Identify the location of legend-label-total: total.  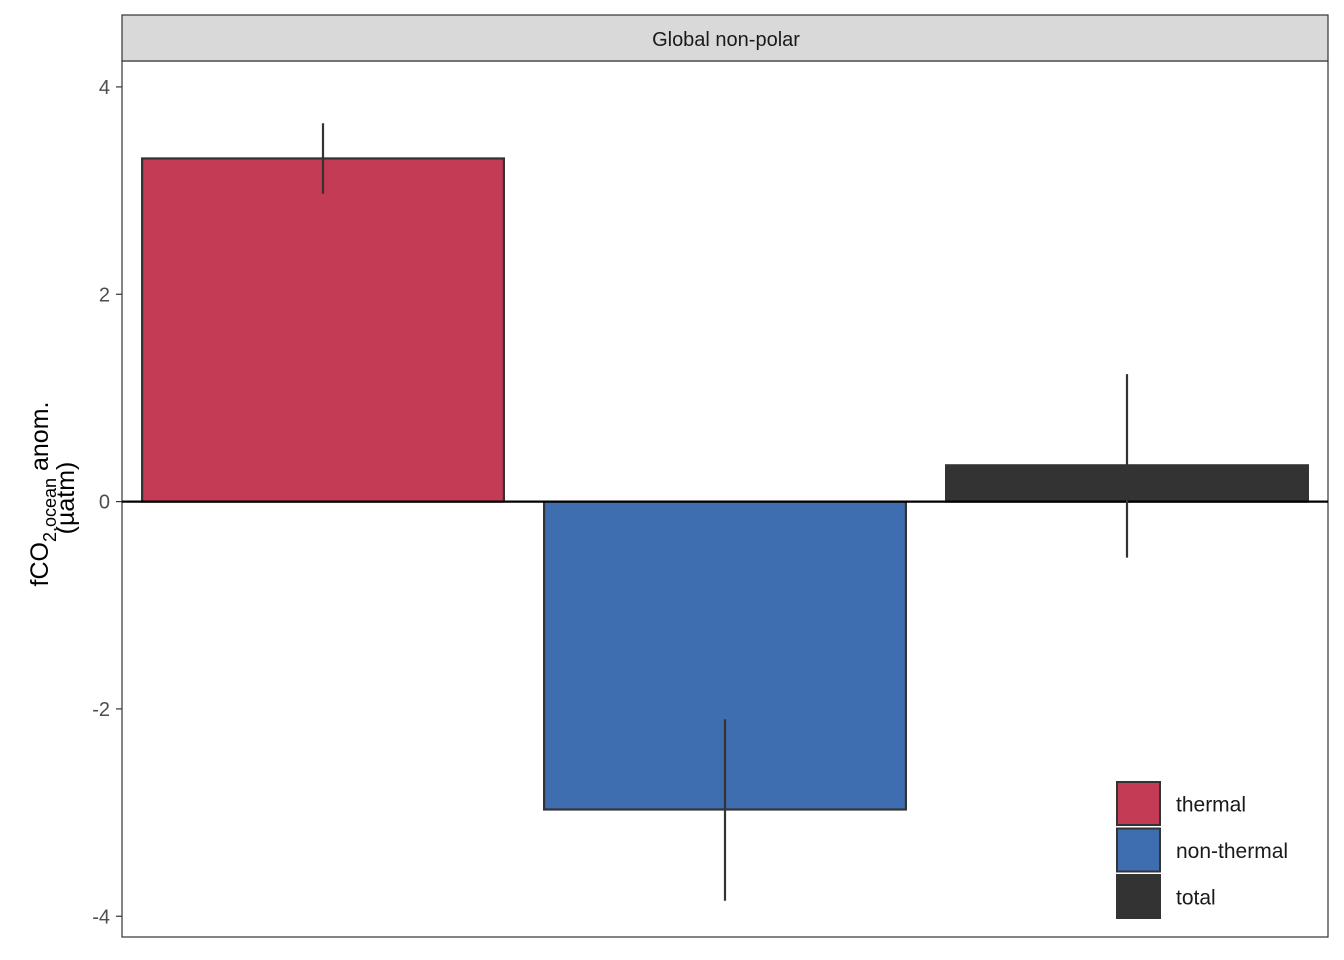
(1196, 898).